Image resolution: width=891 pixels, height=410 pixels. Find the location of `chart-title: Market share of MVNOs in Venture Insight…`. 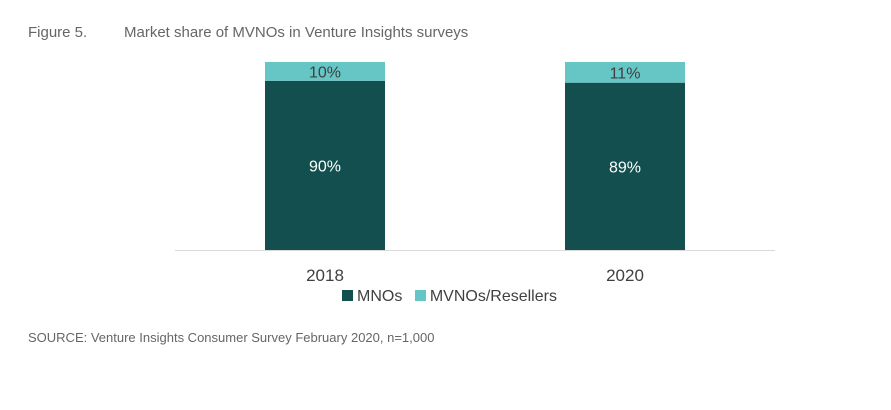

chart-title: Market share of MVNOs in Venture Insight… is located at coordinates (296, 32).